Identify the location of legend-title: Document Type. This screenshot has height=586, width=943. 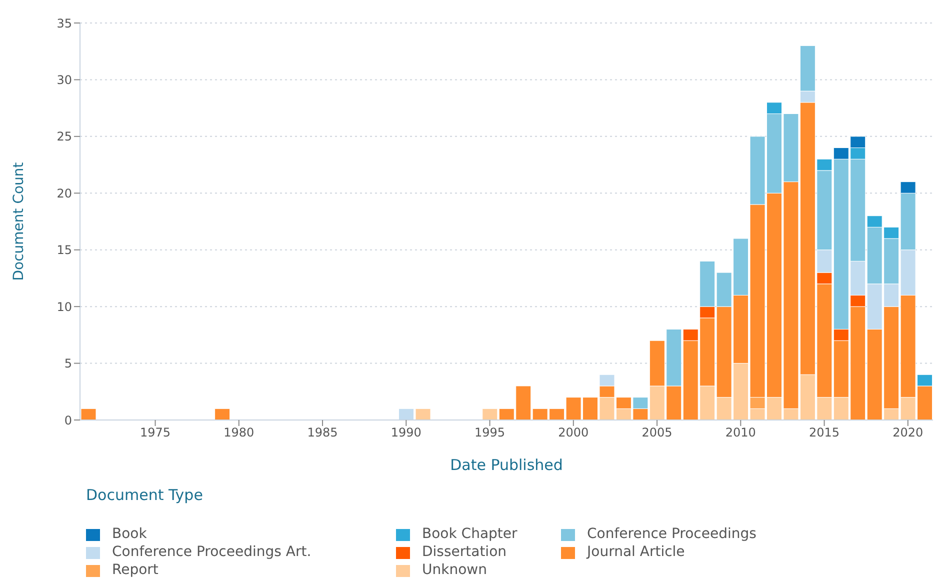
(145, 495).